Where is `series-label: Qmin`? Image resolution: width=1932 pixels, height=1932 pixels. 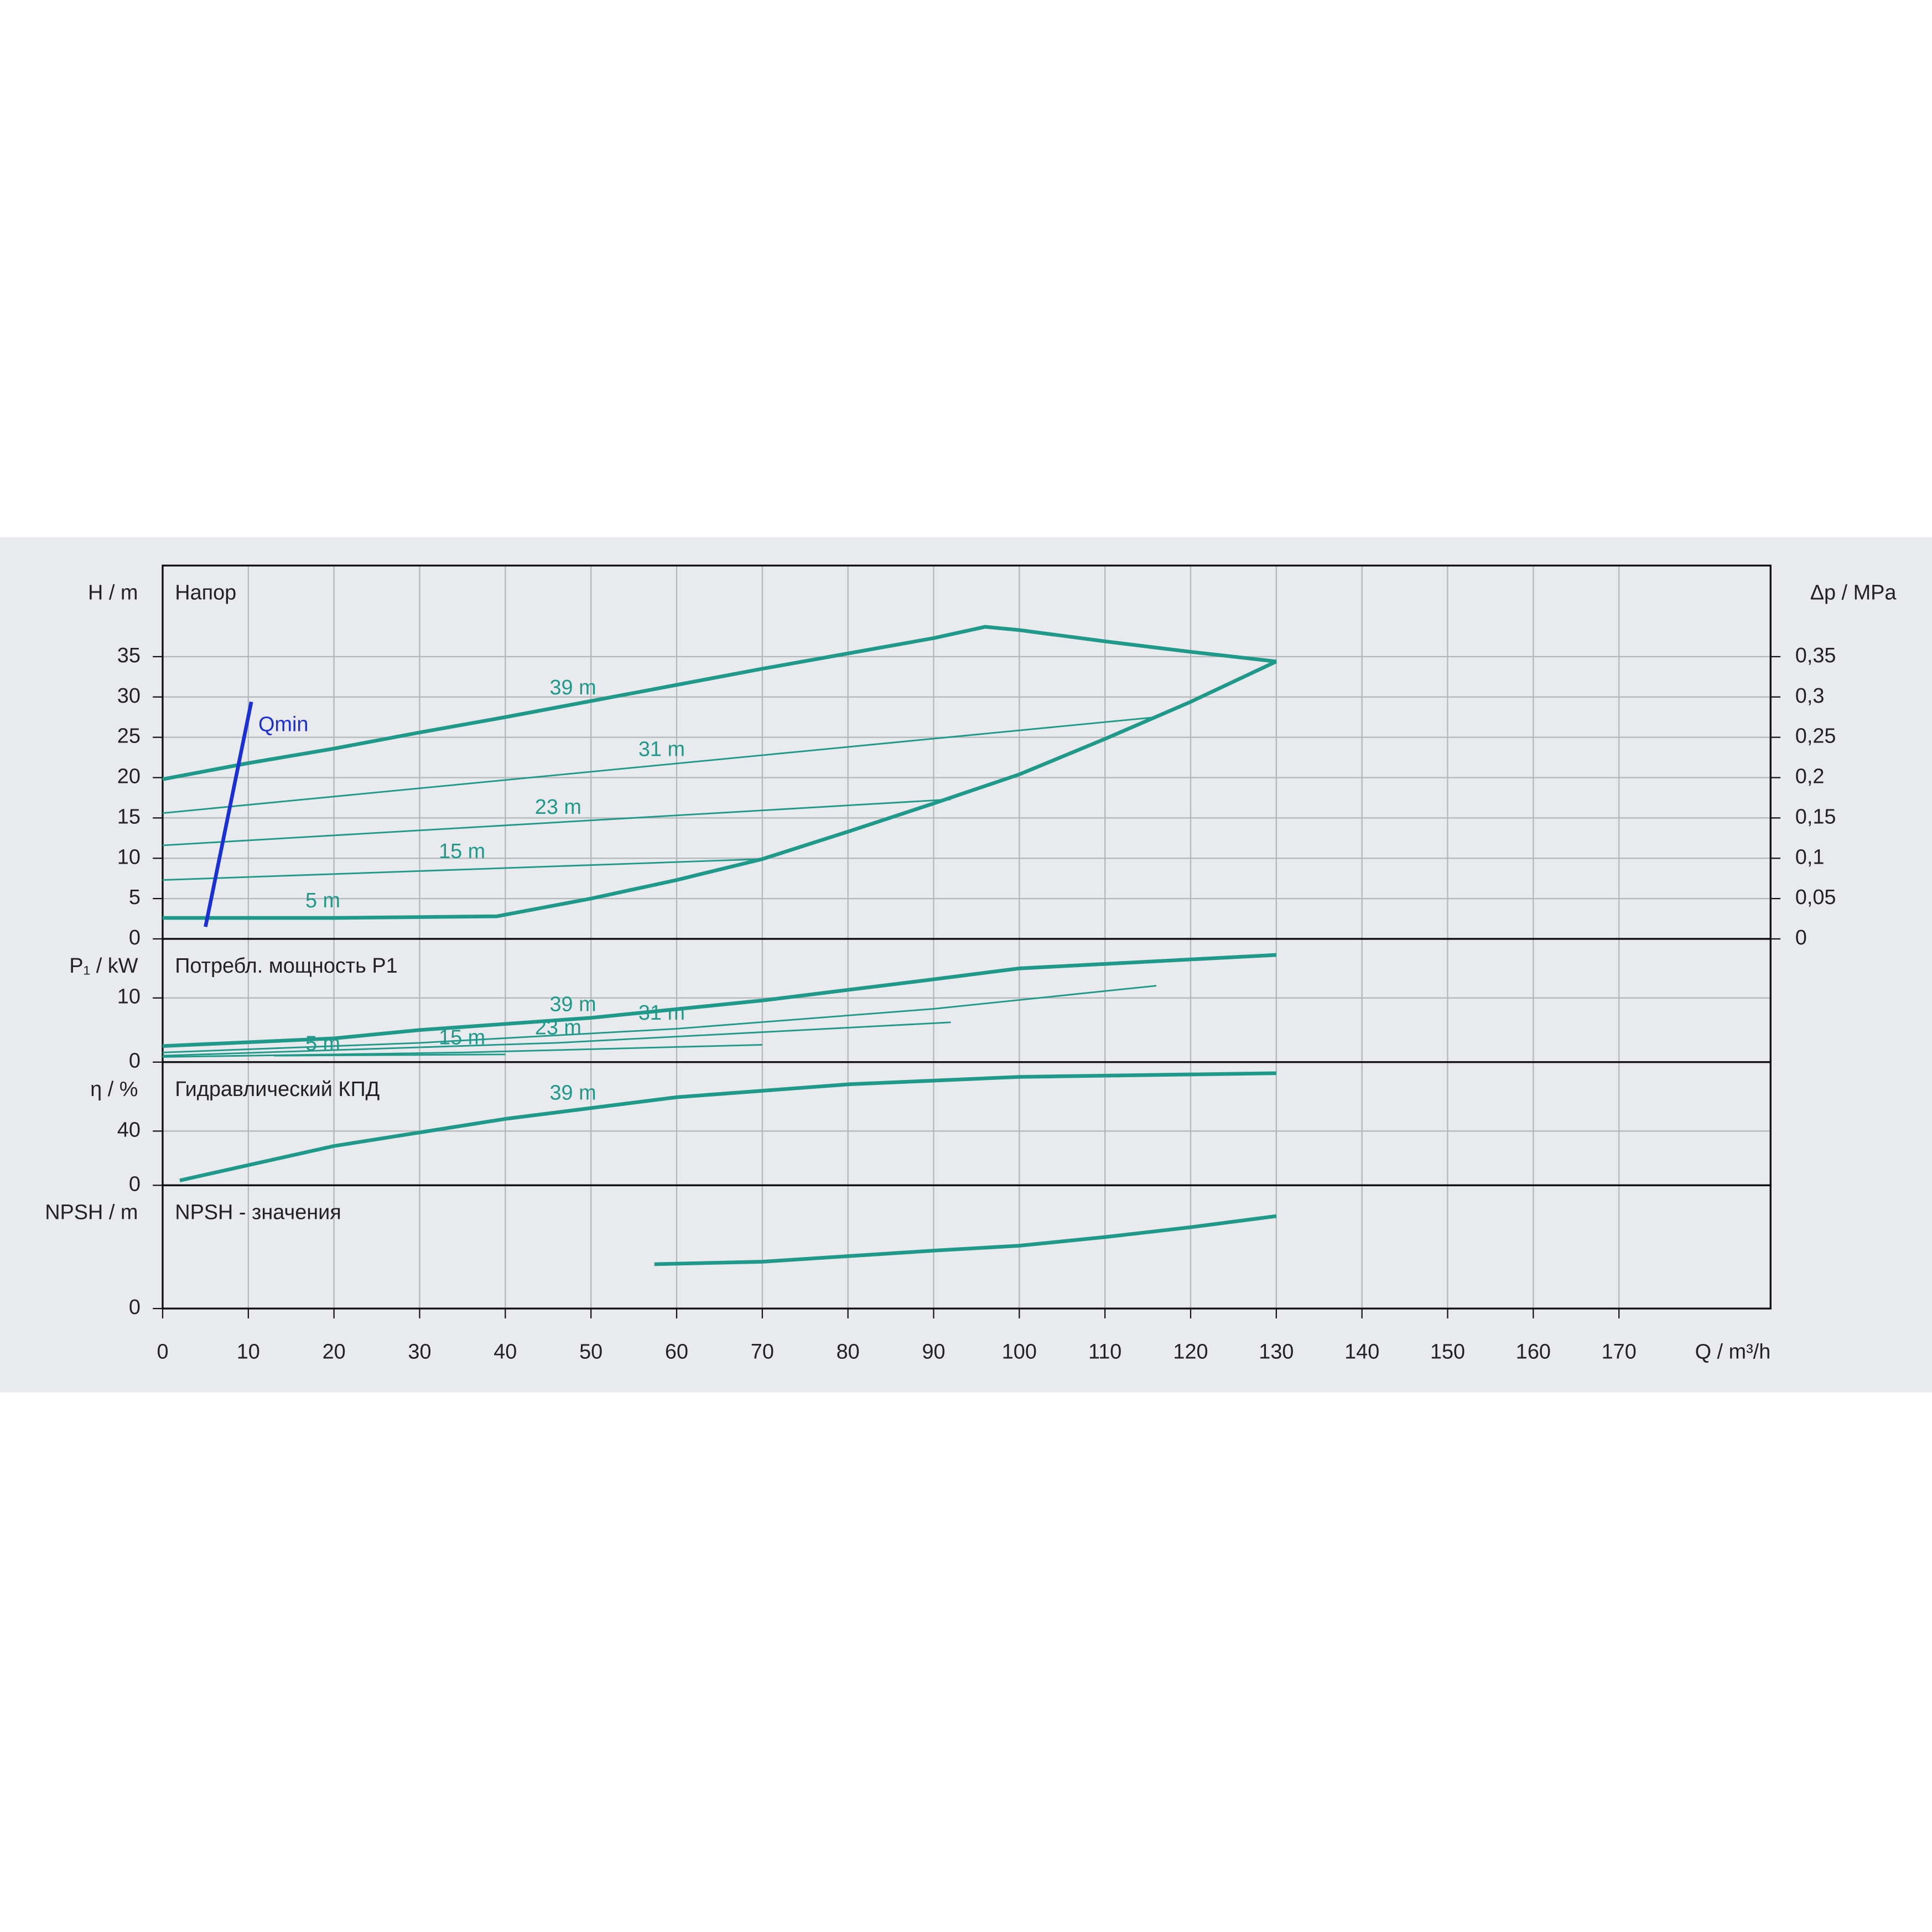 series-label: Qmin is located at coordinates (283, 724).